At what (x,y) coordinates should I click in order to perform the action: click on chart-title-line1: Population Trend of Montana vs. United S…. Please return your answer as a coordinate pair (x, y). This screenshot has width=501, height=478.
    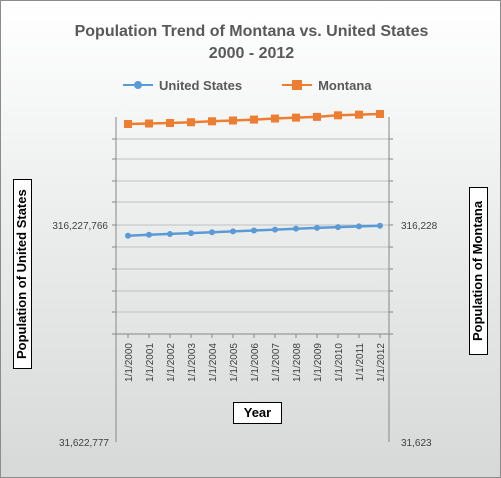
    Looking at the image, I should click on (251, 31).